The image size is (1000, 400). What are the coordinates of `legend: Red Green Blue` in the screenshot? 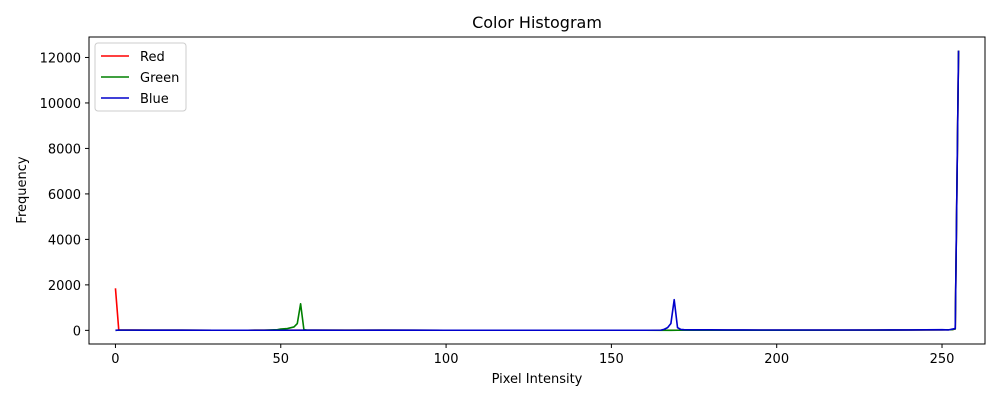 It's located at (140, 77).